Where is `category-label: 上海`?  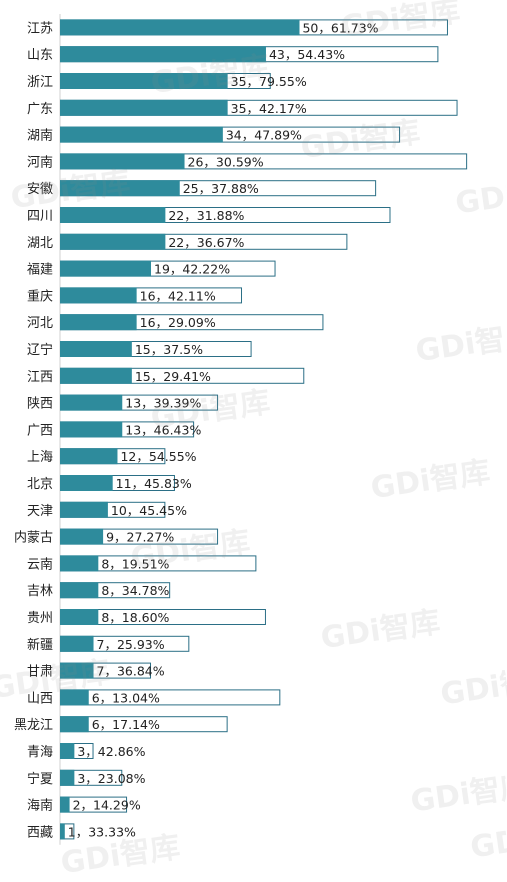
category-label: 上海 is located at coordinates (40, 457).